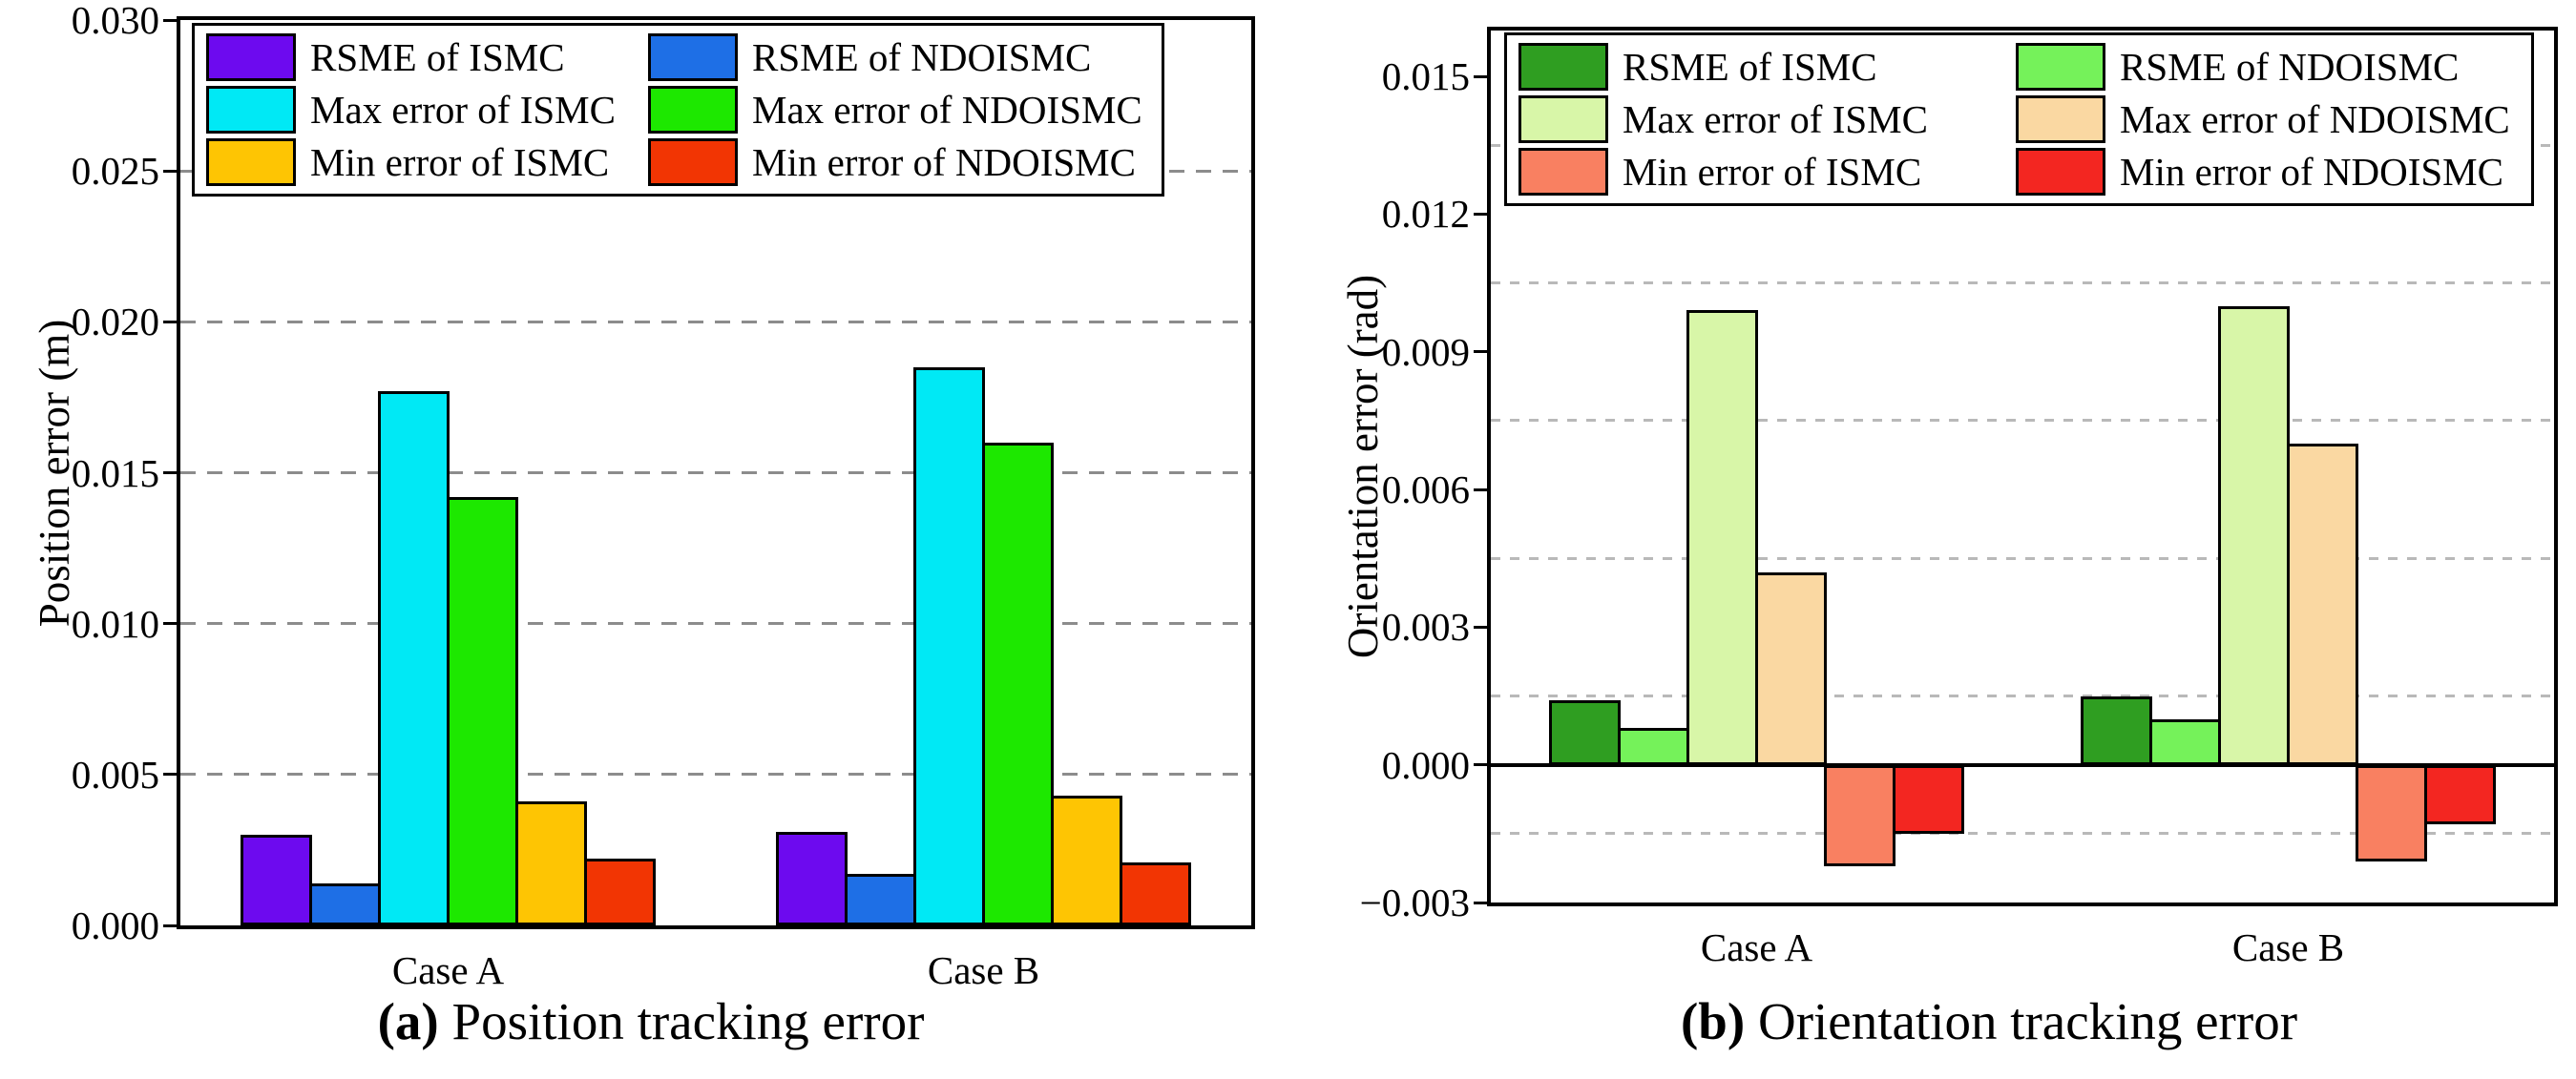 The image size is (2576, 1079). What do you see at coordinates (2022, 764) in the screenshot?
I see `zero-axis-line` at bounding box center [2022, 764].